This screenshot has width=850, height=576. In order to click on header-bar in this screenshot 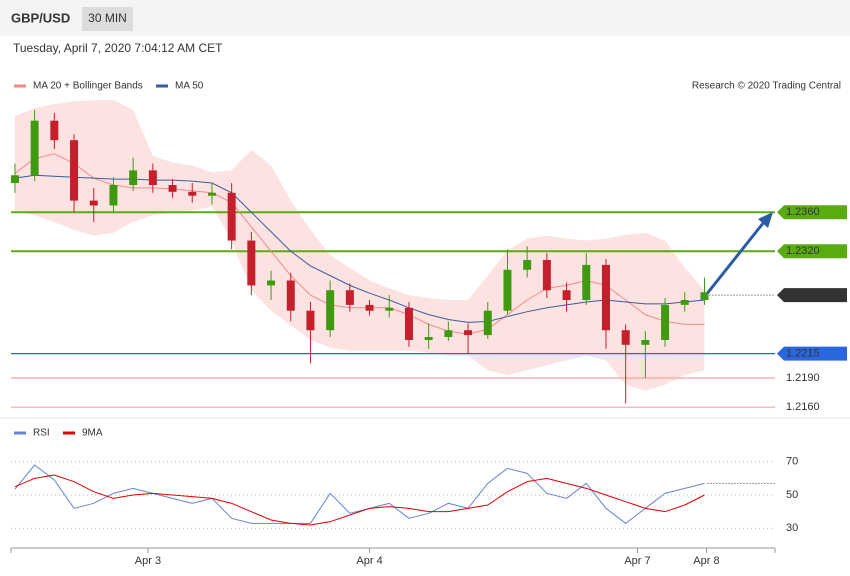, I will do `click(425, 18)`.